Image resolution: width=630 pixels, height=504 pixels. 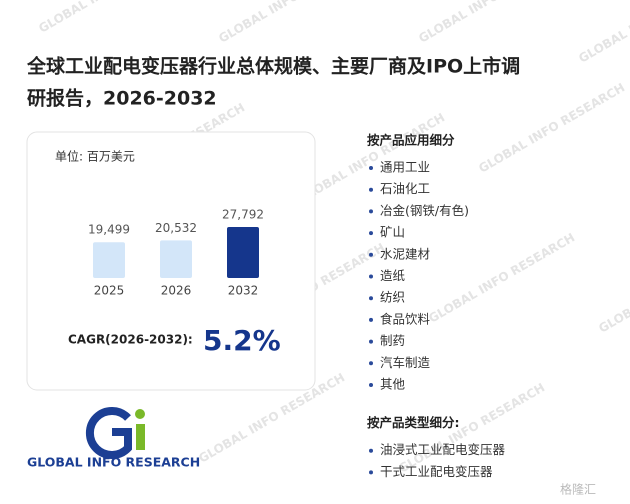 I want to click on cagr-value: 5.2%, so click(x=242, y=340).